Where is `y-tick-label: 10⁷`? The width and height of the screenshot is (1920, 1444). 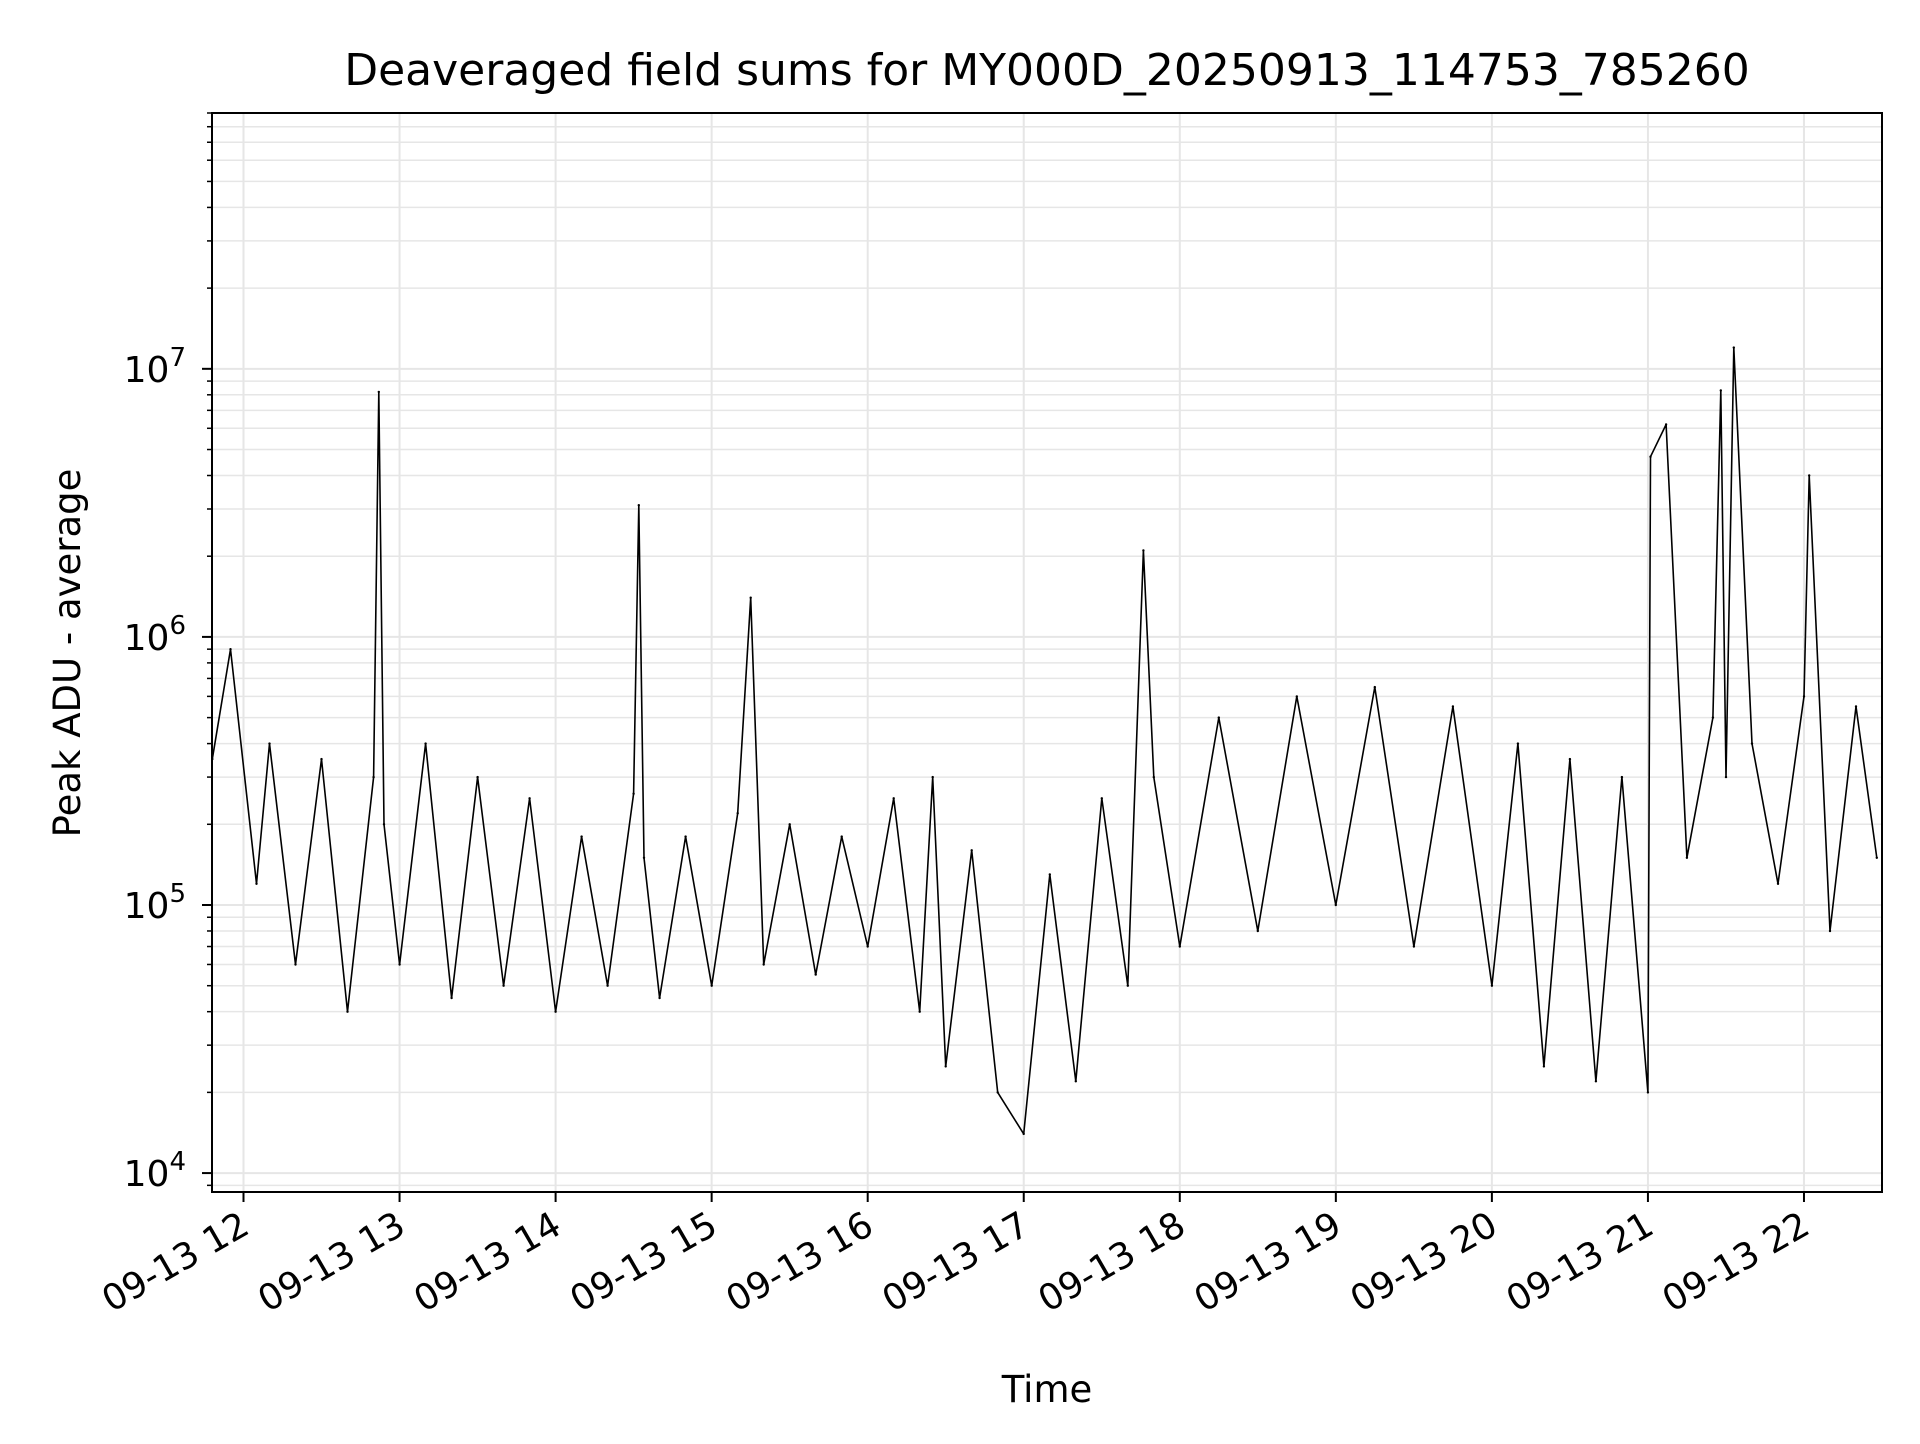 y-tick-label: 10⁷ is located at coordinates (155, 367).